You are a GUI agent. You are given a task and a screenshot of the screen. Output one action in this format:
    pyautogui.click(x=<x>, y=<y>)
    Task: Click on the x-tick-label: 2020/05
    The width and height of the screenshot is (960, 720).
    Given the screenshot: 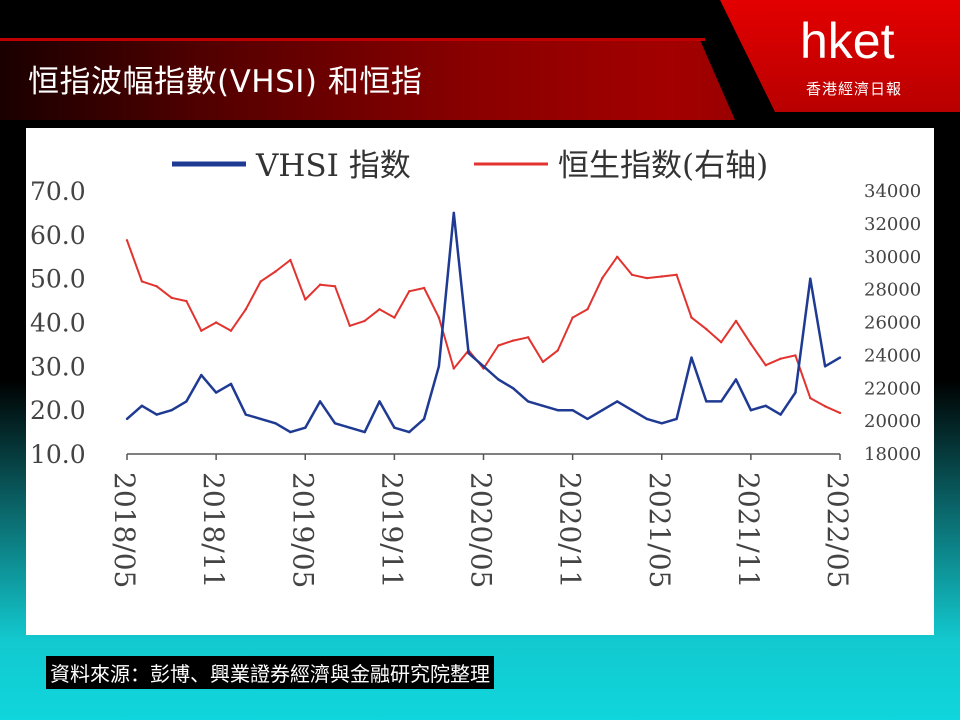 What is the action you would take?
    pyautogui.click(x=481, y=530)
    